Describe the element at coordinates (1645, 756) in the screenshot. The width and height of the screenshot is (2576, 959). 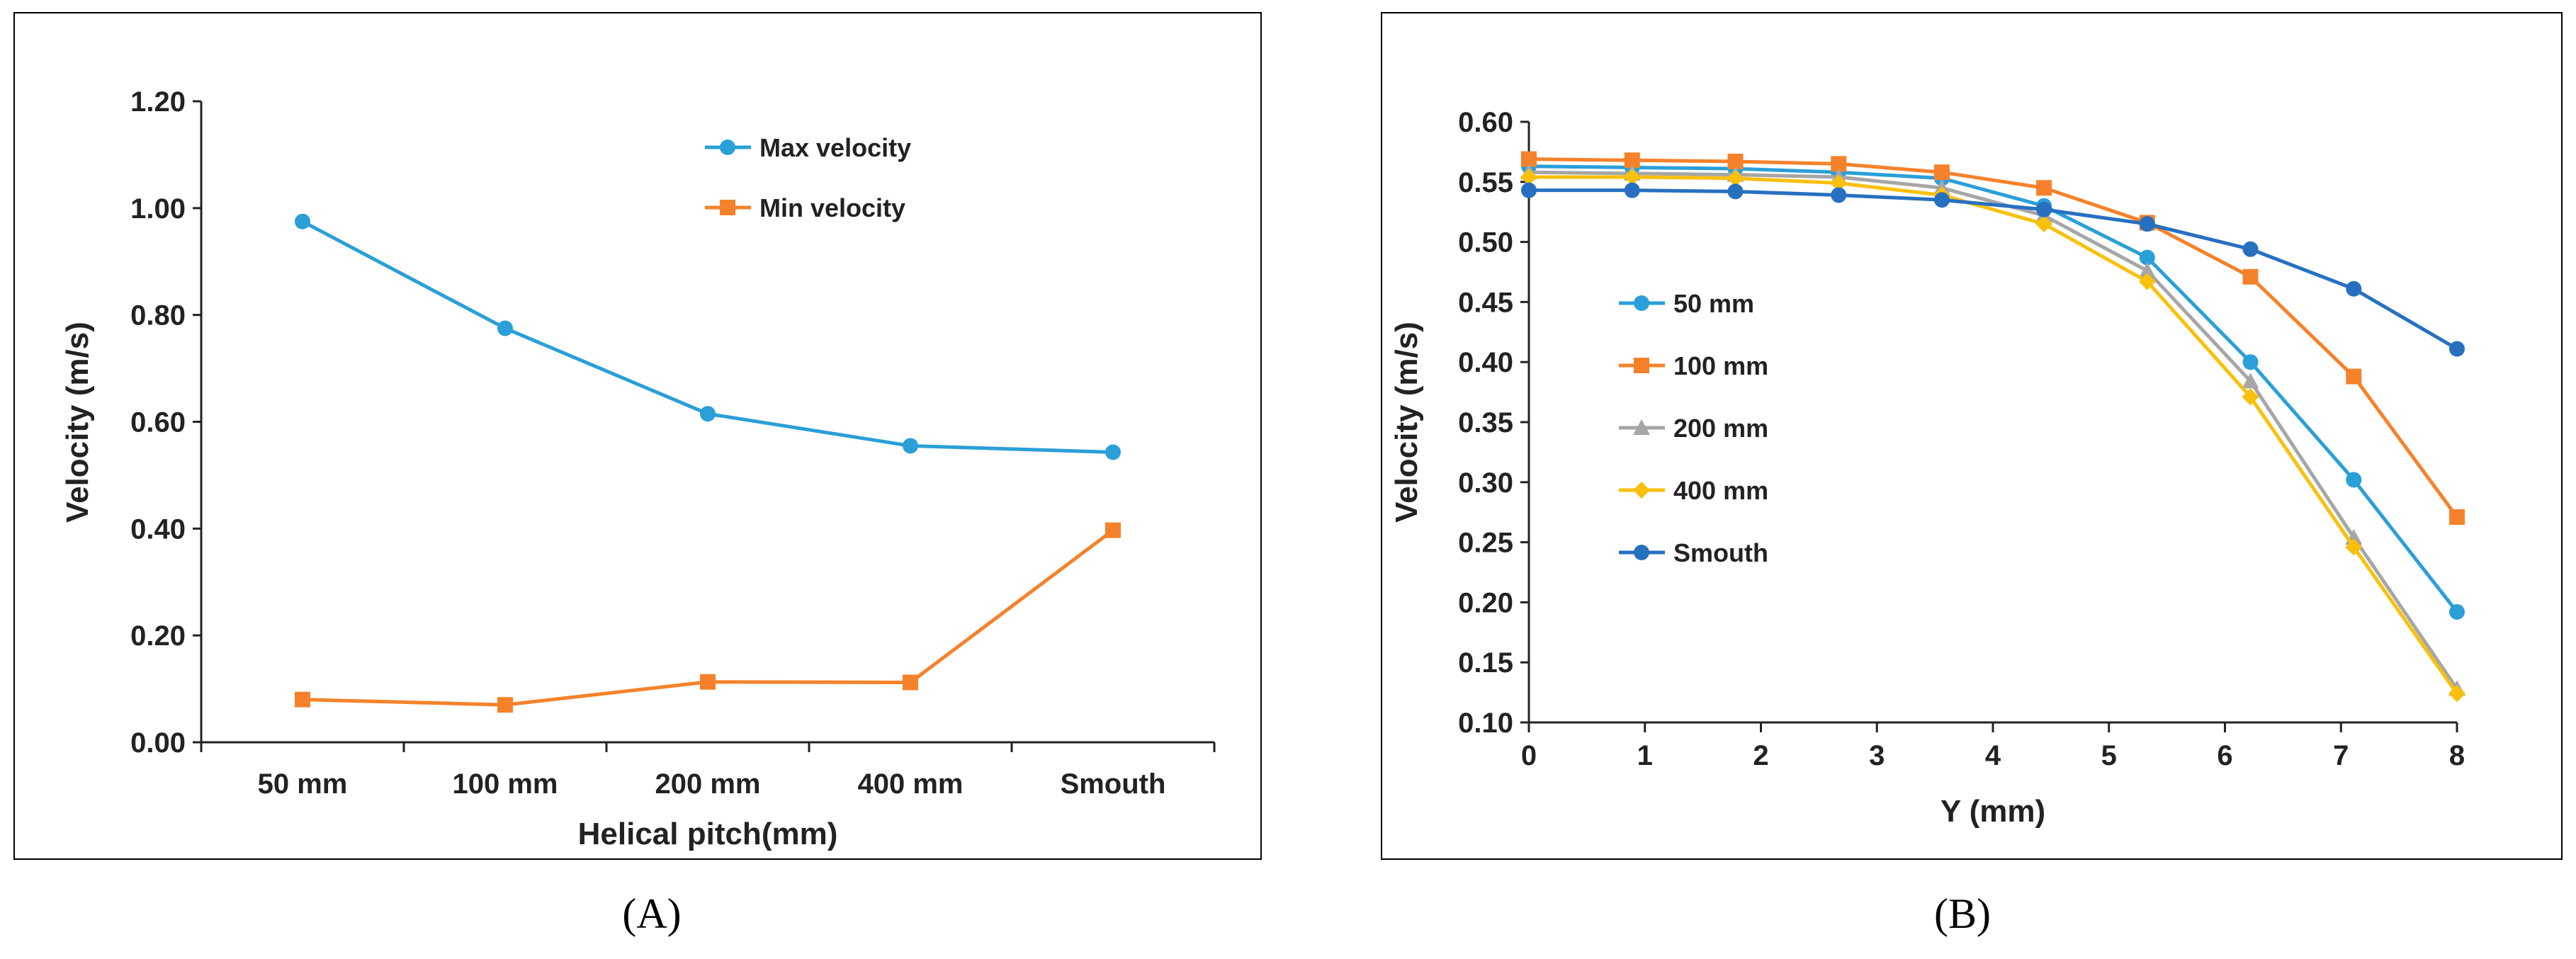
I see `x-tick-label: 1` at that location.